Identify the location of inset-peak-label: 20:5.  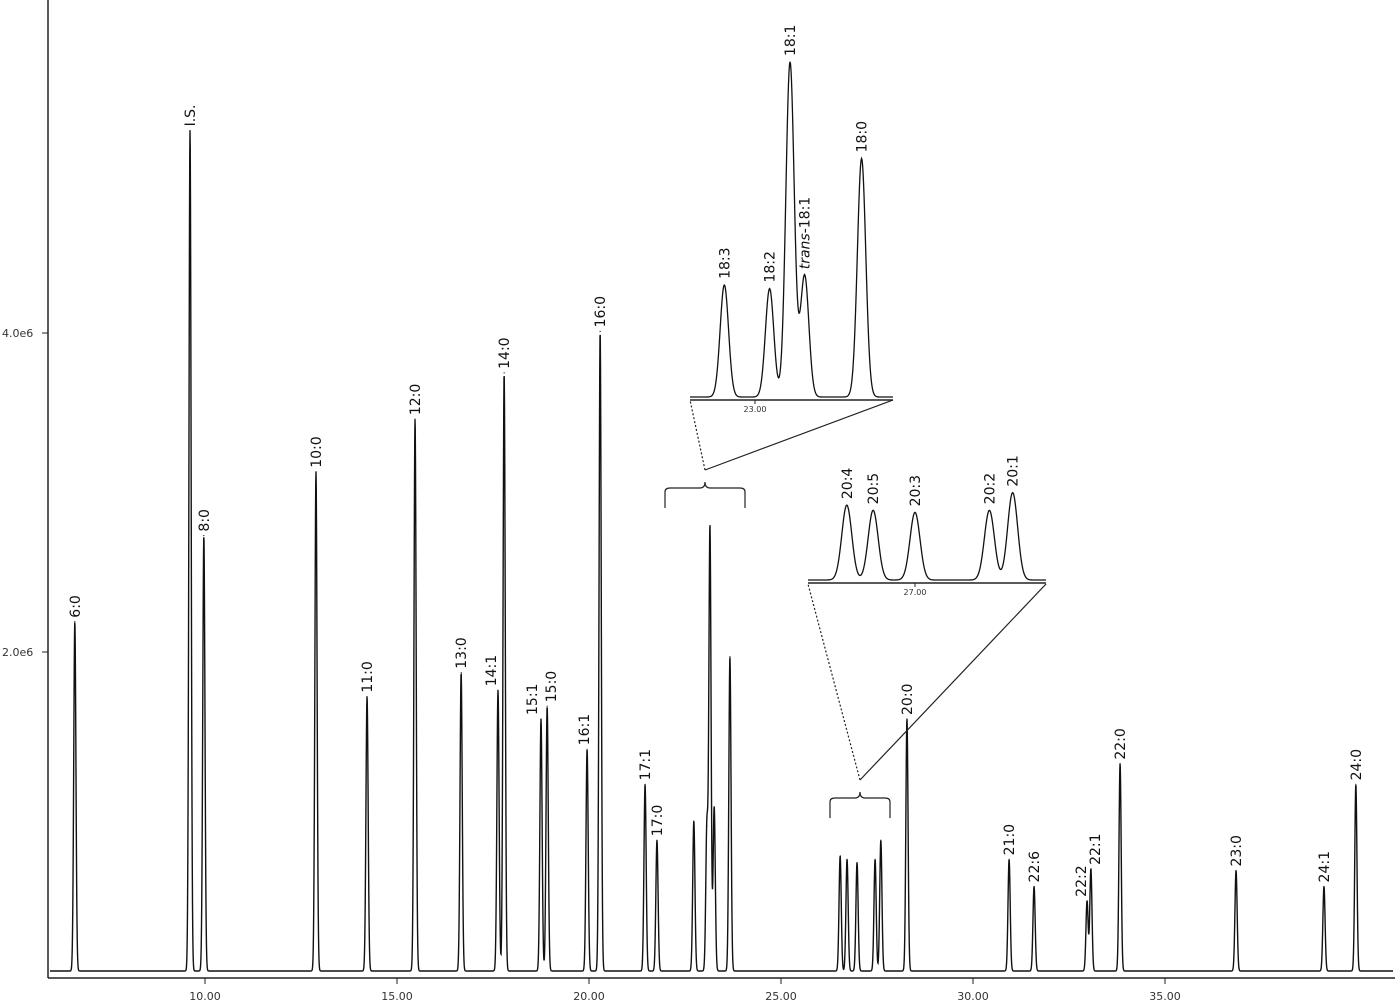
(874, 488).